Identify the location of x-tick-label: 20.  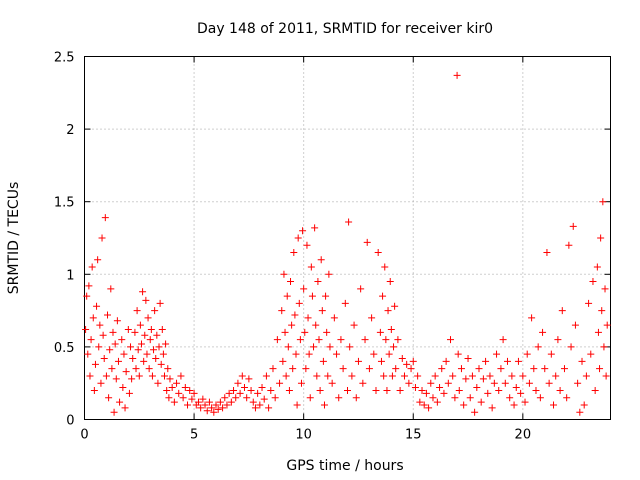
(523, 435).